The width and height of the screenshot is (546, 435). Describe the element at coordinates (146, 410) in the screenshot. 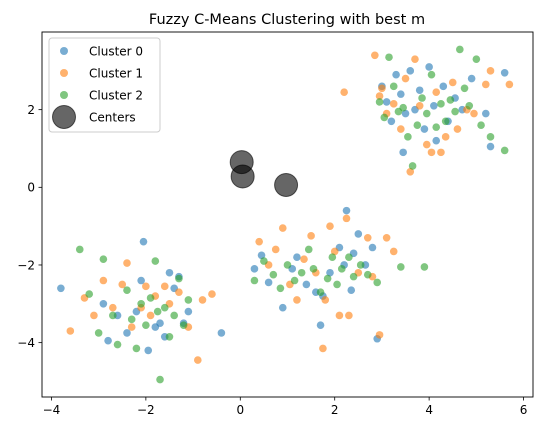

I see `x-tick-label-1: −2` at that location.